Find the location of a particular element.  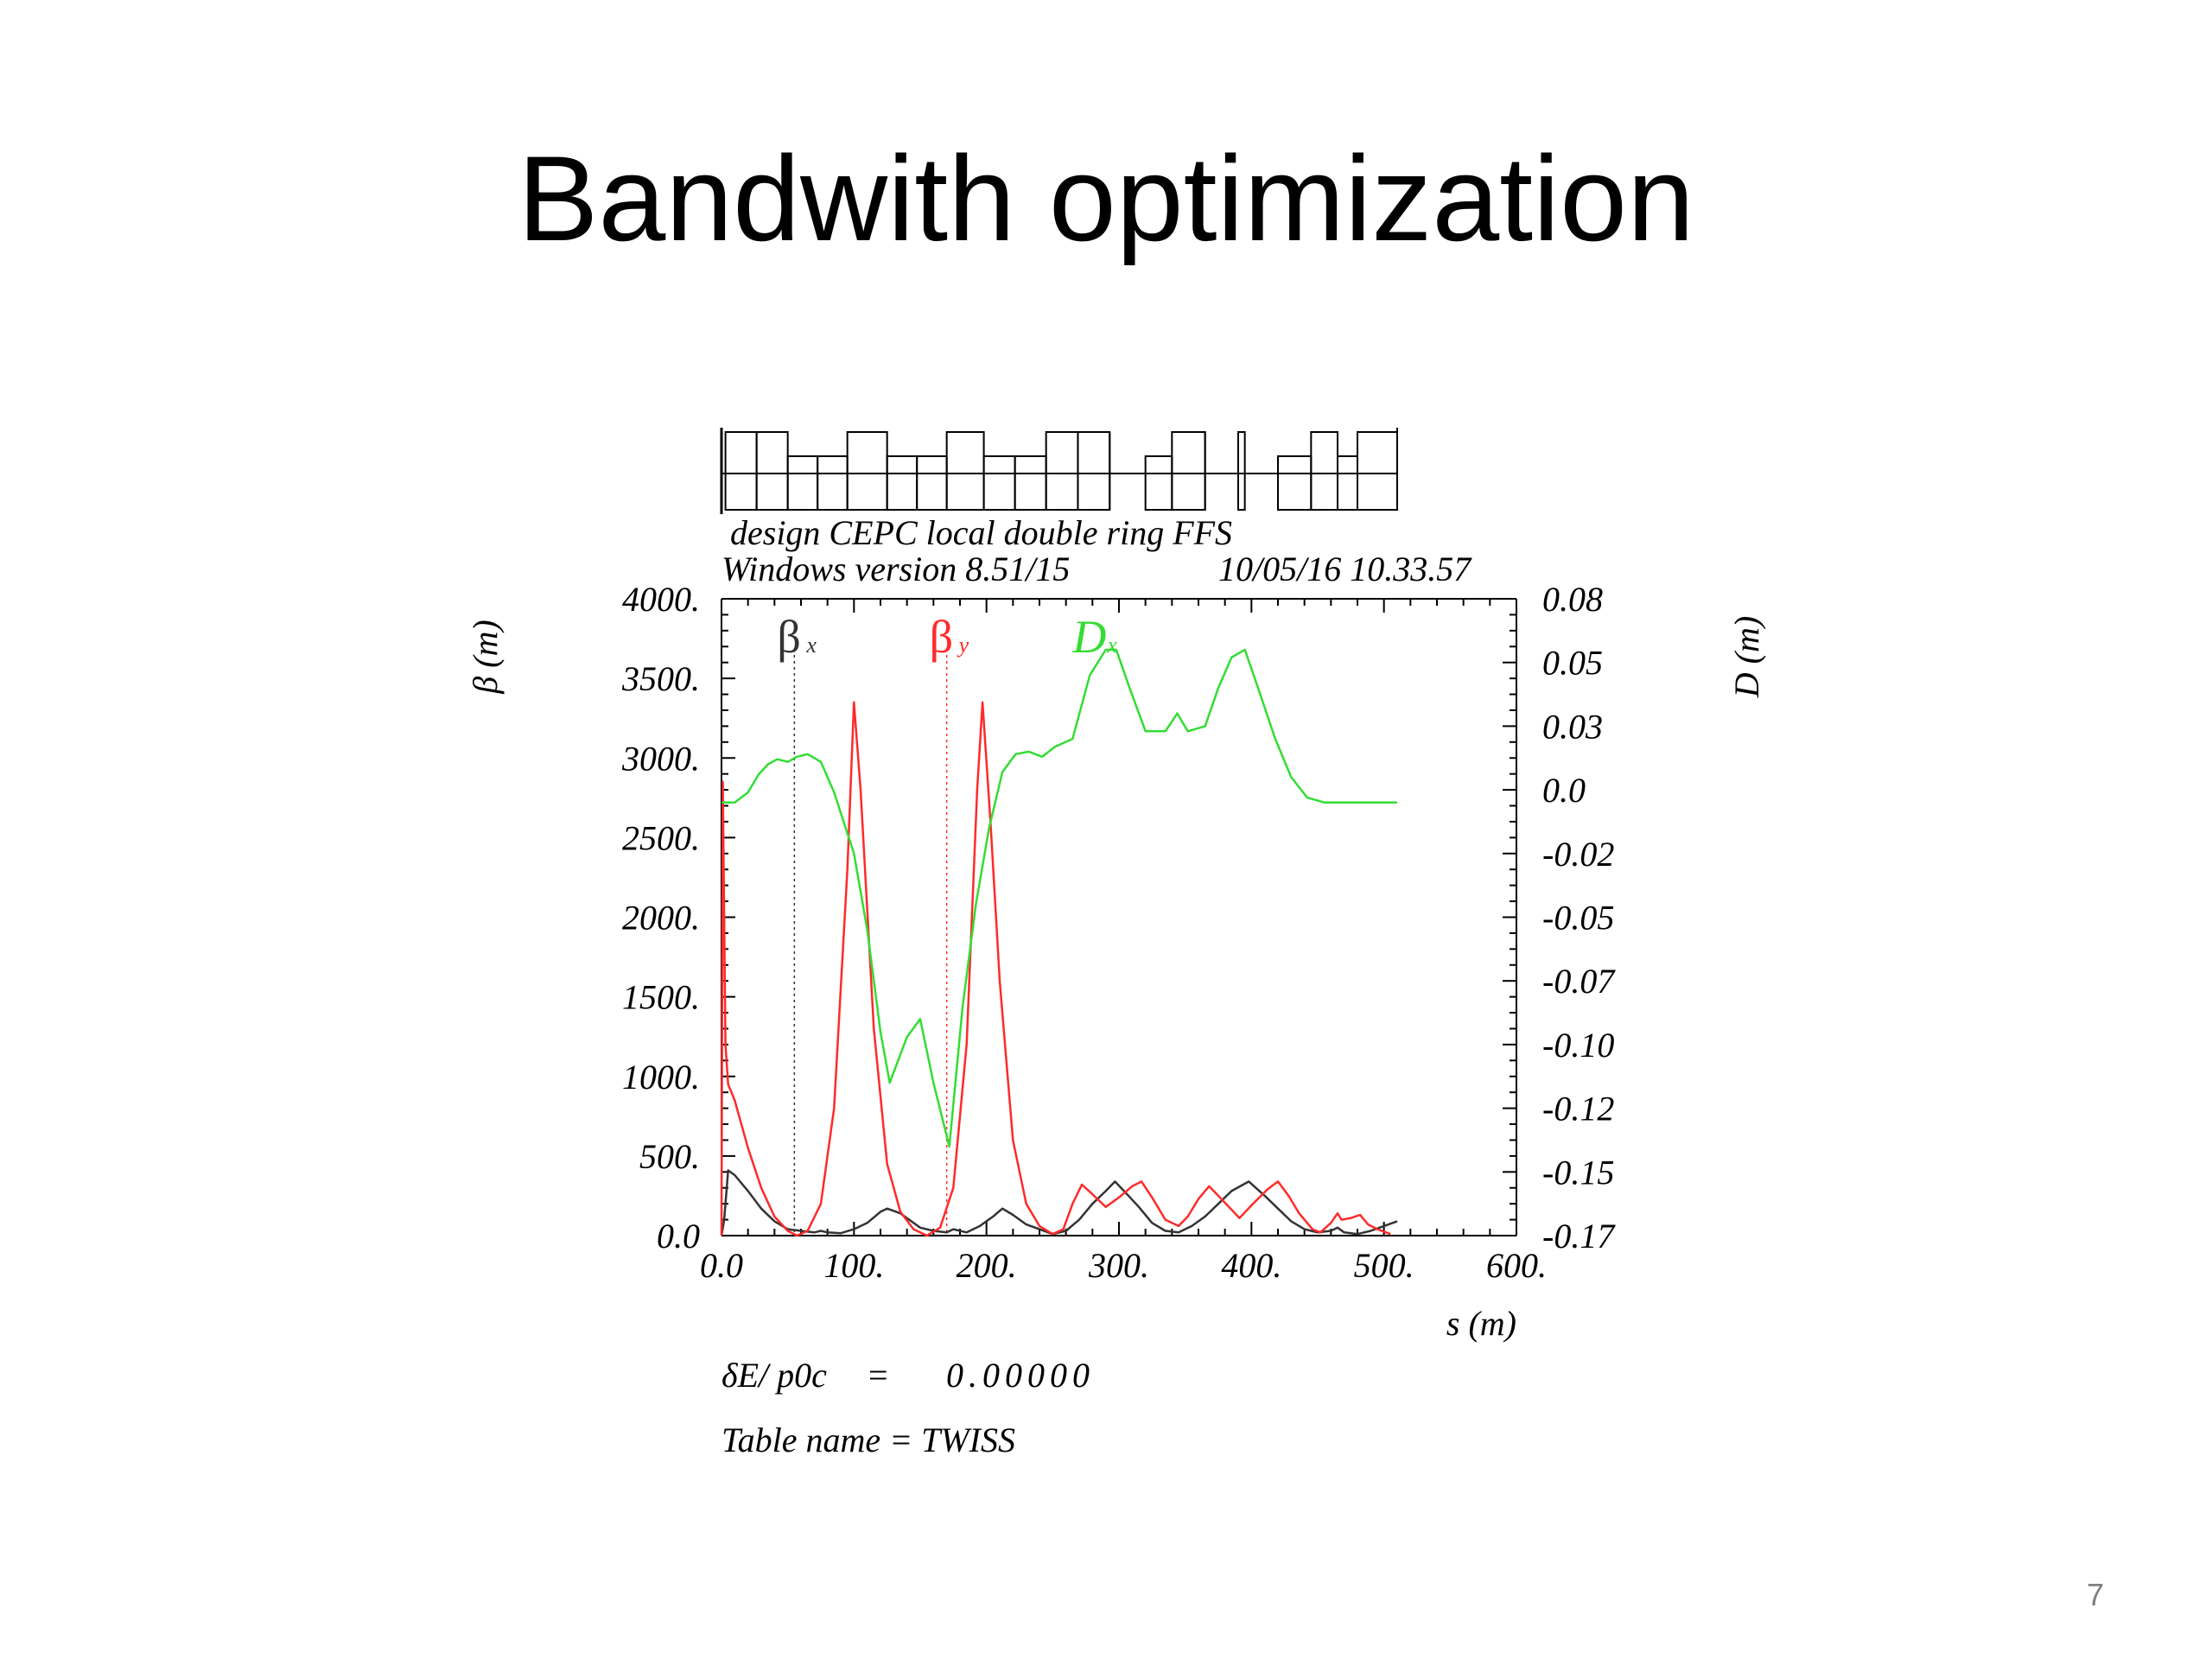

y-right-tick-label: -0.15 is located at coordinates (1578, 1172).